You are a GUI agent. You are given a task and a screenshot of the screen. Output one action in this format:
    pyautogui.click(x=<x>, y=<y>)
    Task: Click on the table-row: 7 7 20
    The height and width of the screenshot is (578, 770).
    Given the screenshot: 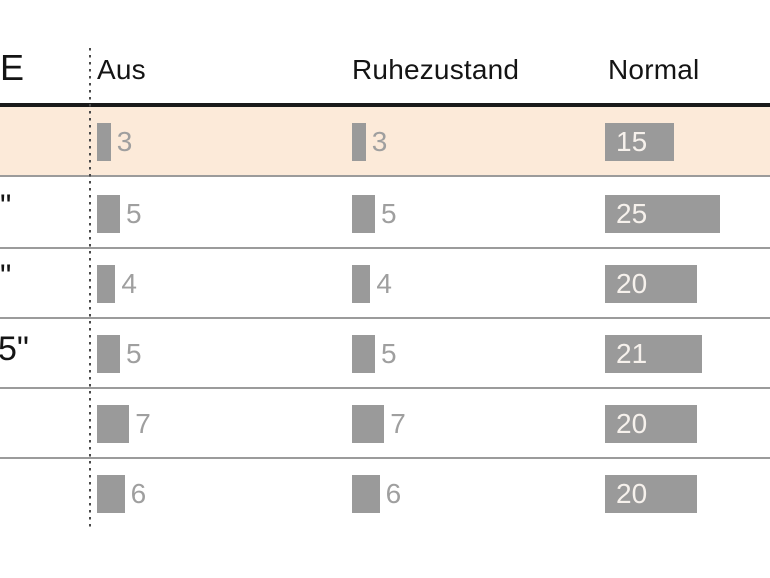 What is the action you would take?
    pyautogui.click(x=385, y=424)
    